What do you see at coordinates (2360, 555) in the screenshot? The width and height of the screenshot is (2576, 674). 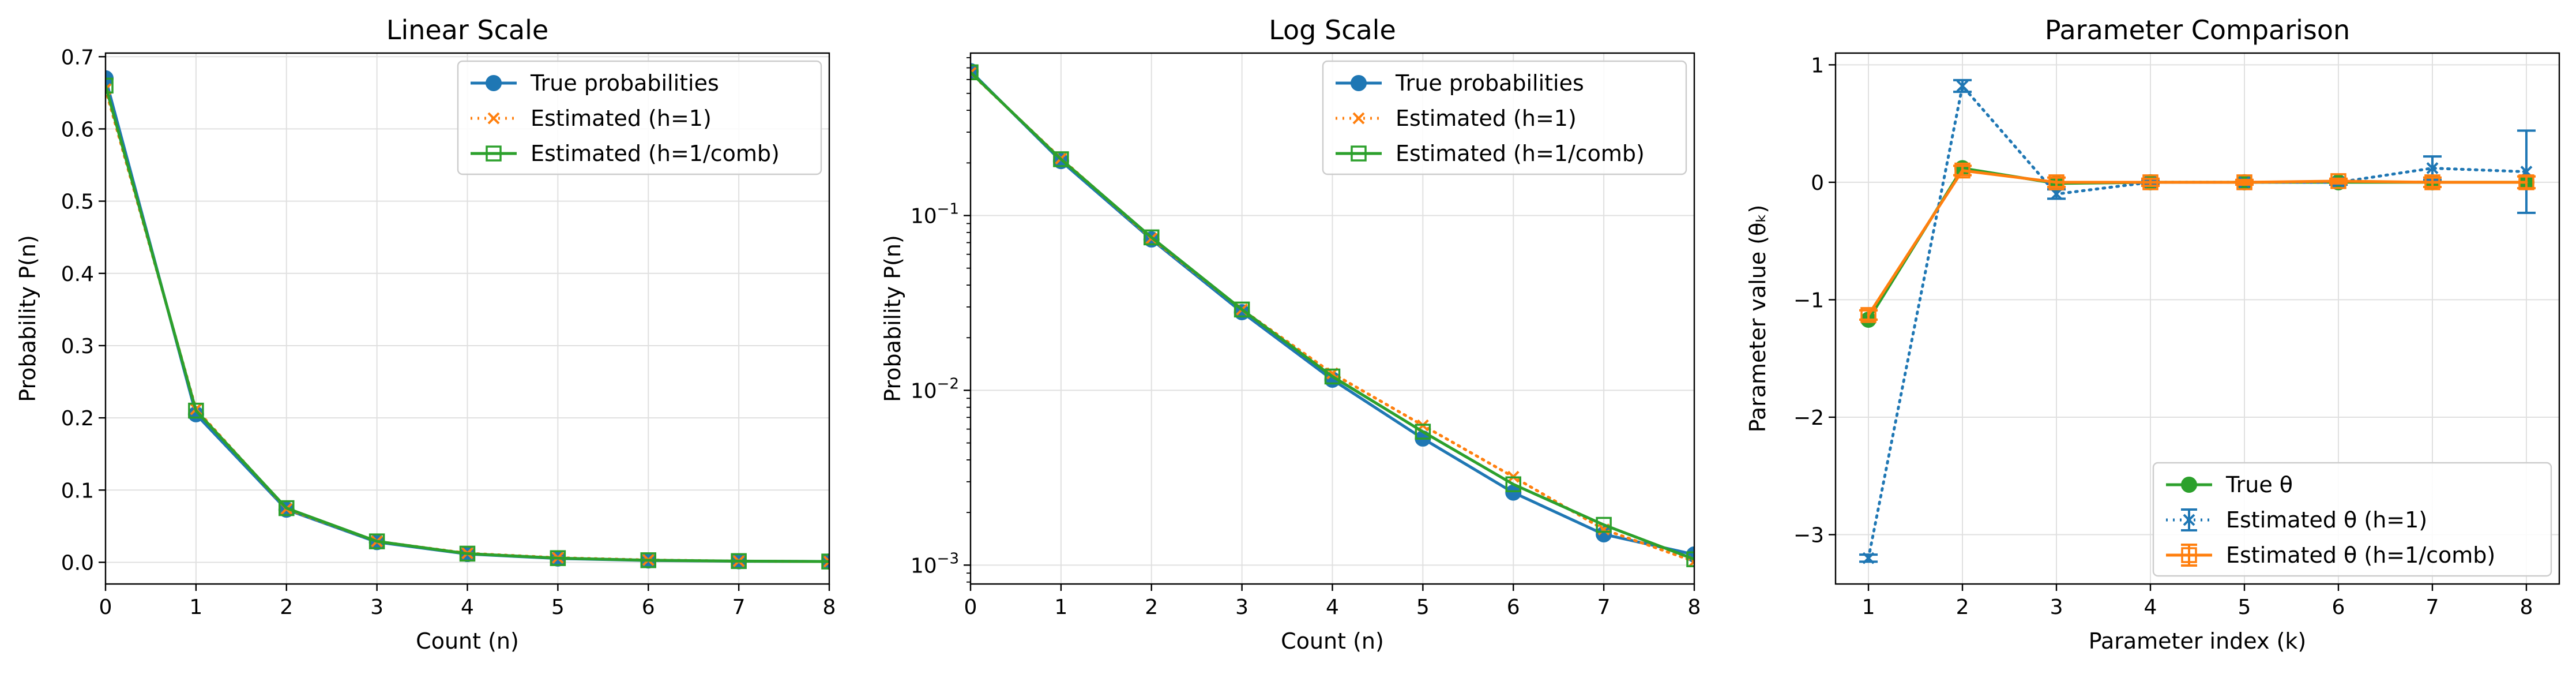 I see `legend-label: Estimated θ (h=1/comb)` at bounding box center [2360, 555].